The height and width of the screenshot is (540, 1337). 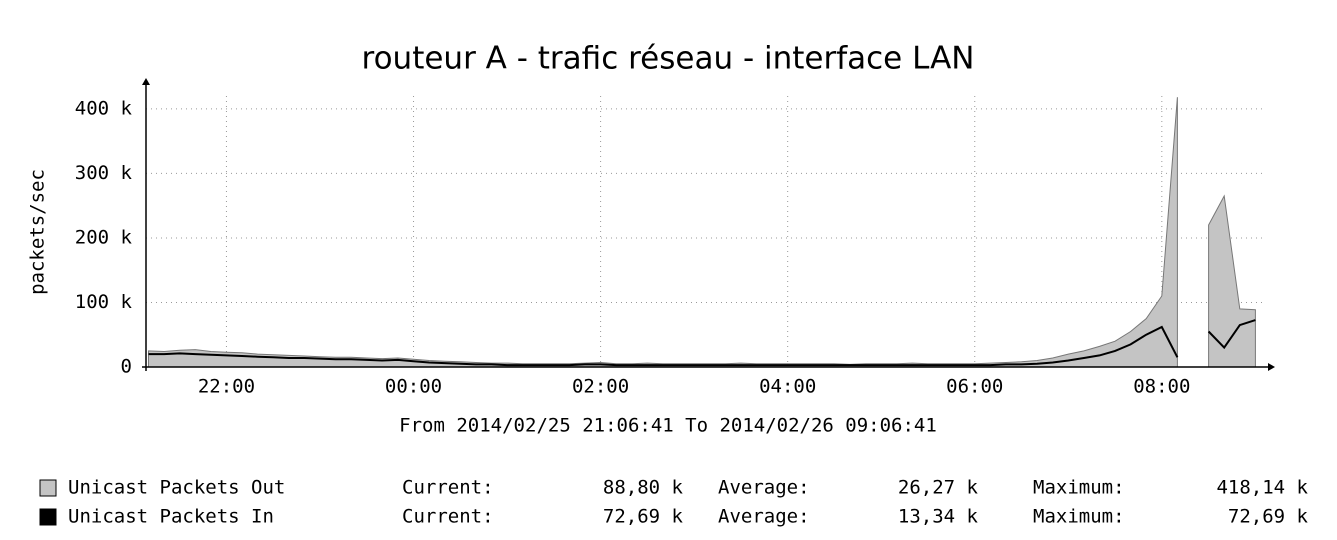 I want to click on x-tick-label: 00:00, so click(x=413, y=387).